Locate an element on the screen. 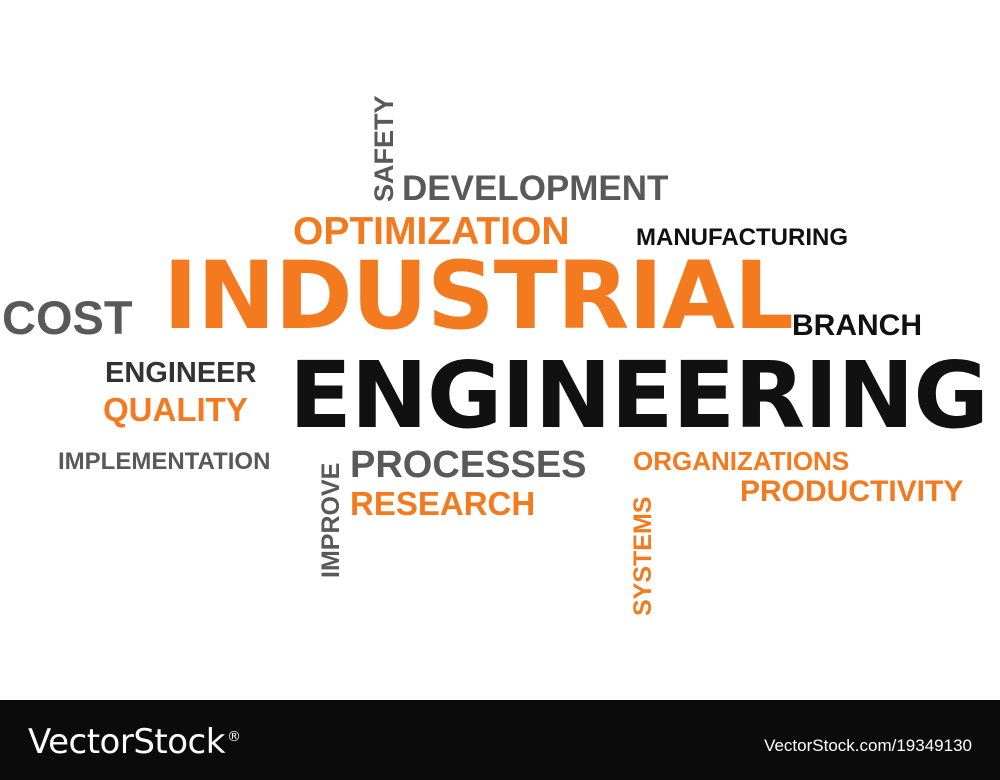  vectorstock-logo: VectorStock ® is located at coordinates (134, 742).